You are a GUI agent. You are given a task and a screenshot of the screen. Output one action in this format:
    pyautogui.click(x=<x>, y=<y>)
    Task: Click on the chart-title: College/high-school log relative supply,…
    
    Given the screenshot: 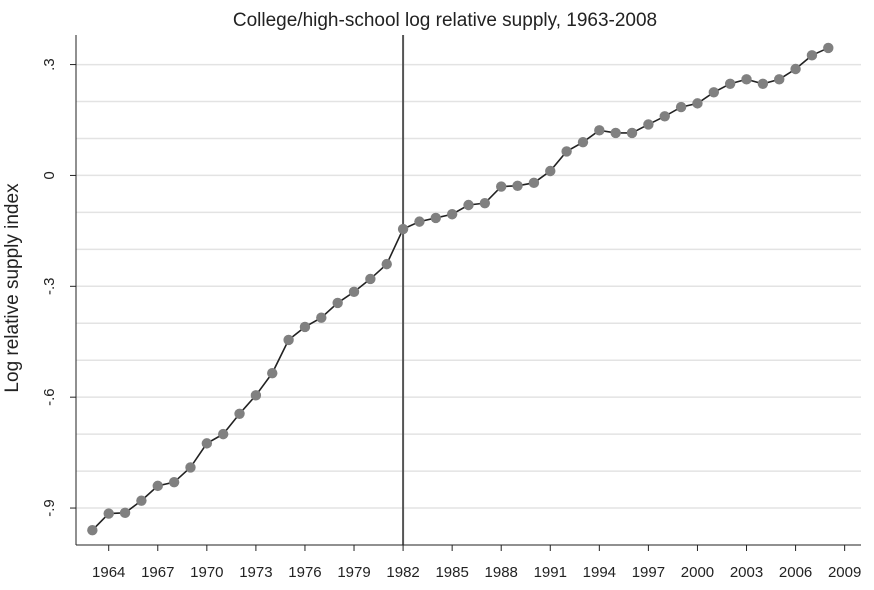 What is the action you would take?
    pyautogui.click(x=445, y=20)
    